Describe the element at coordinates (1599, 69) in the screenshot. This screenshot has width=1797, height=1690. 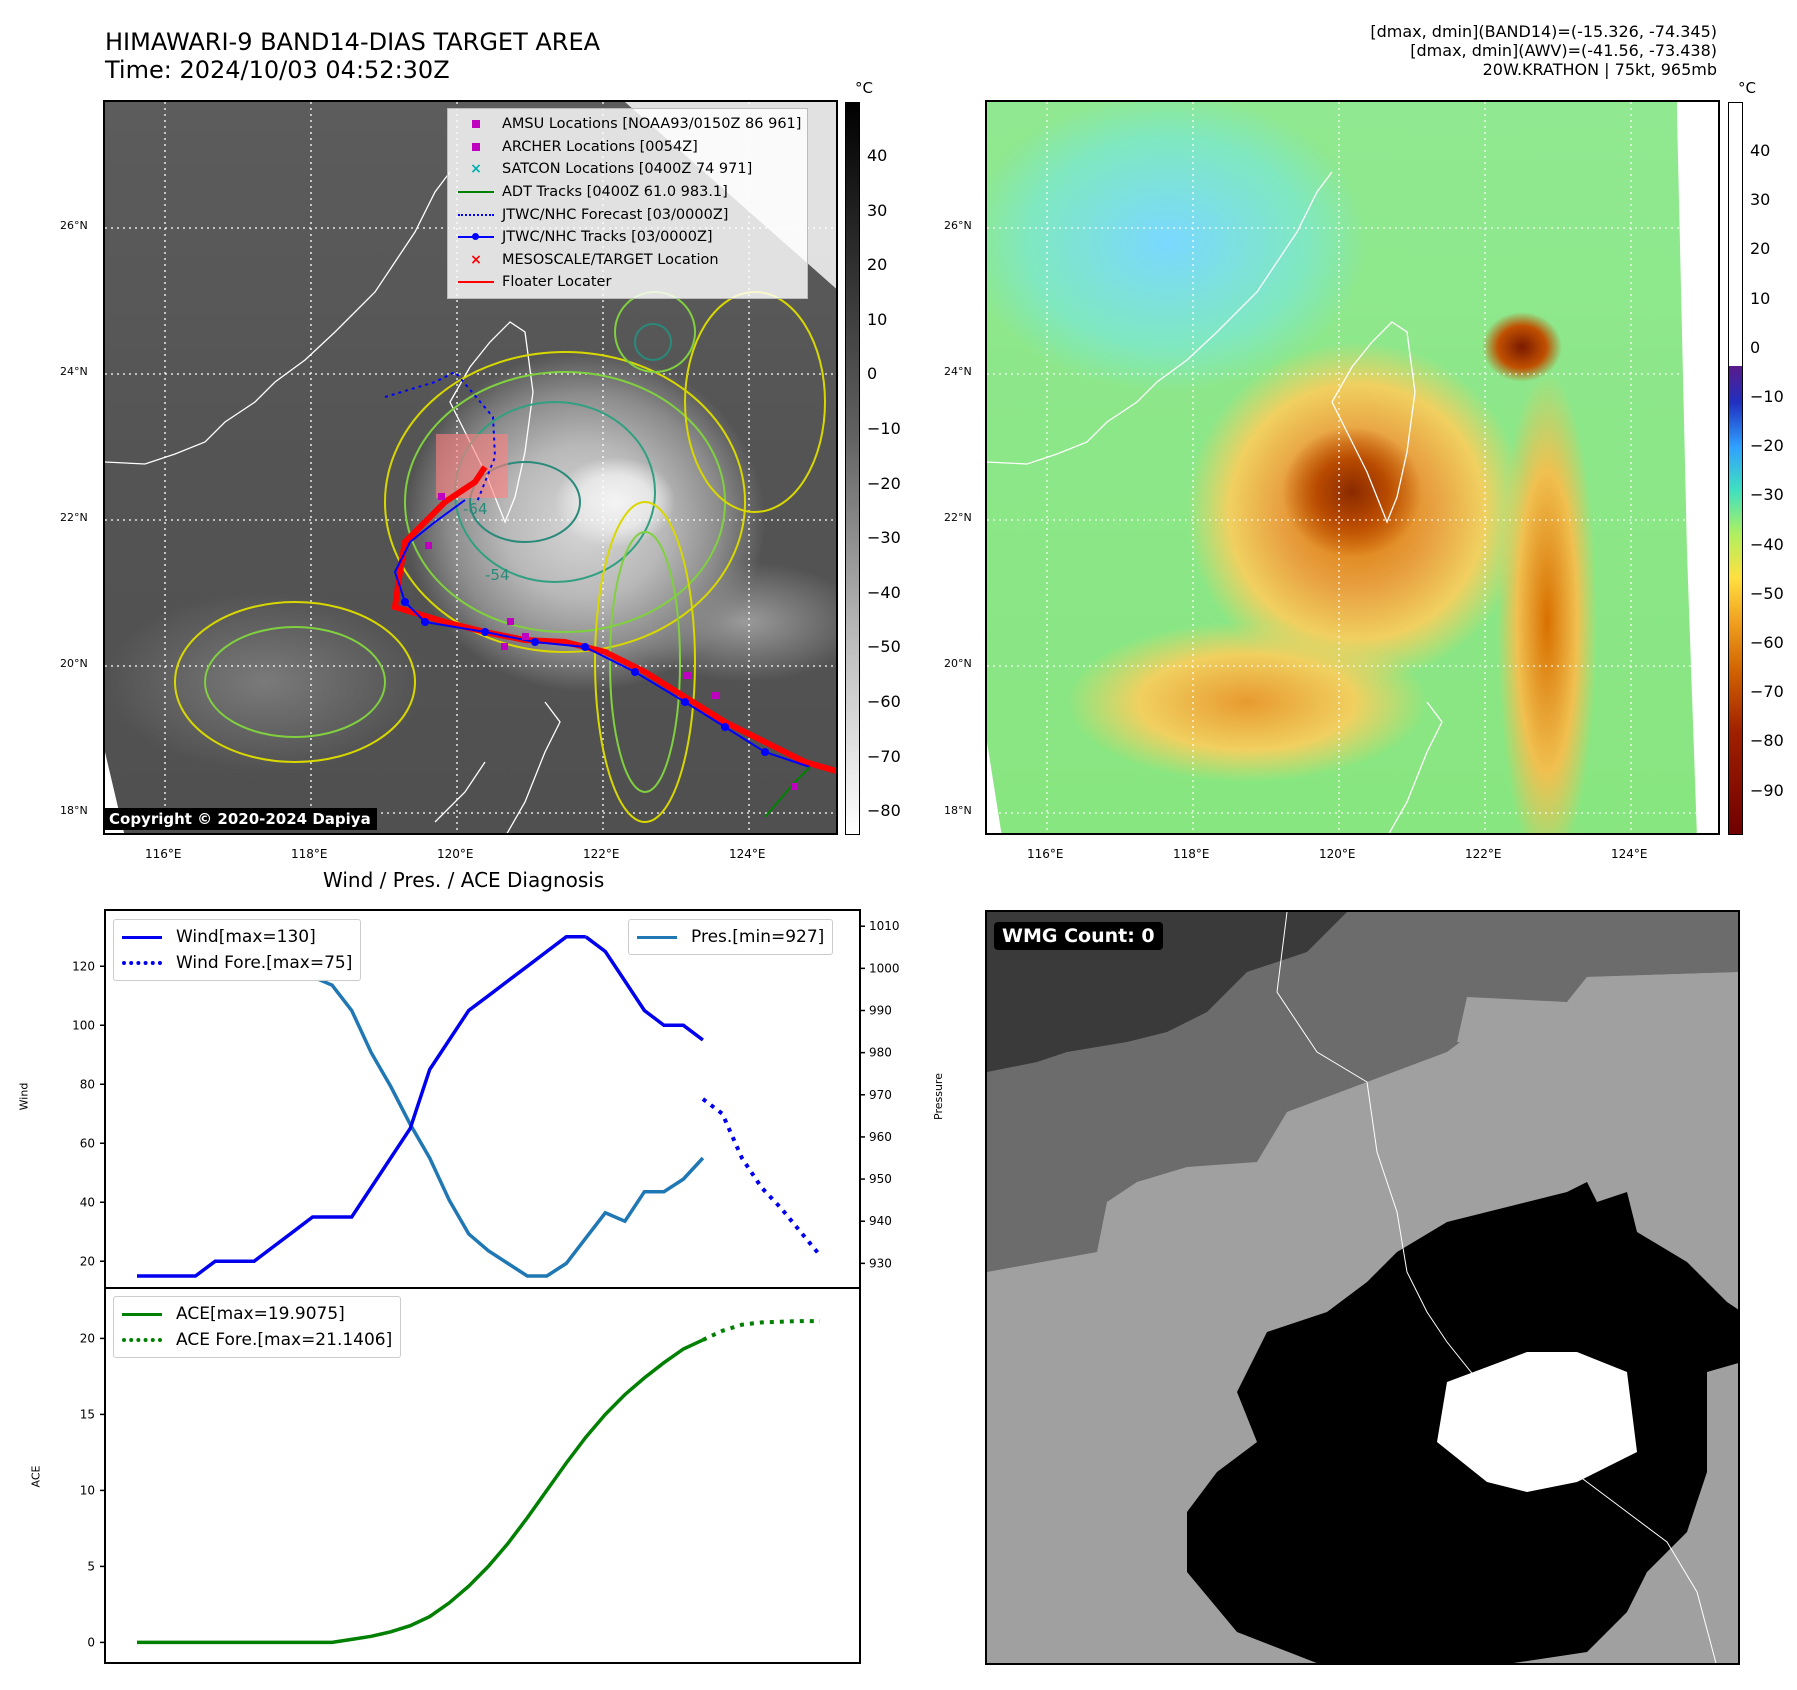
I see `stats-storm: 20W.KRATHON | 75kt, 965mb` at that location.